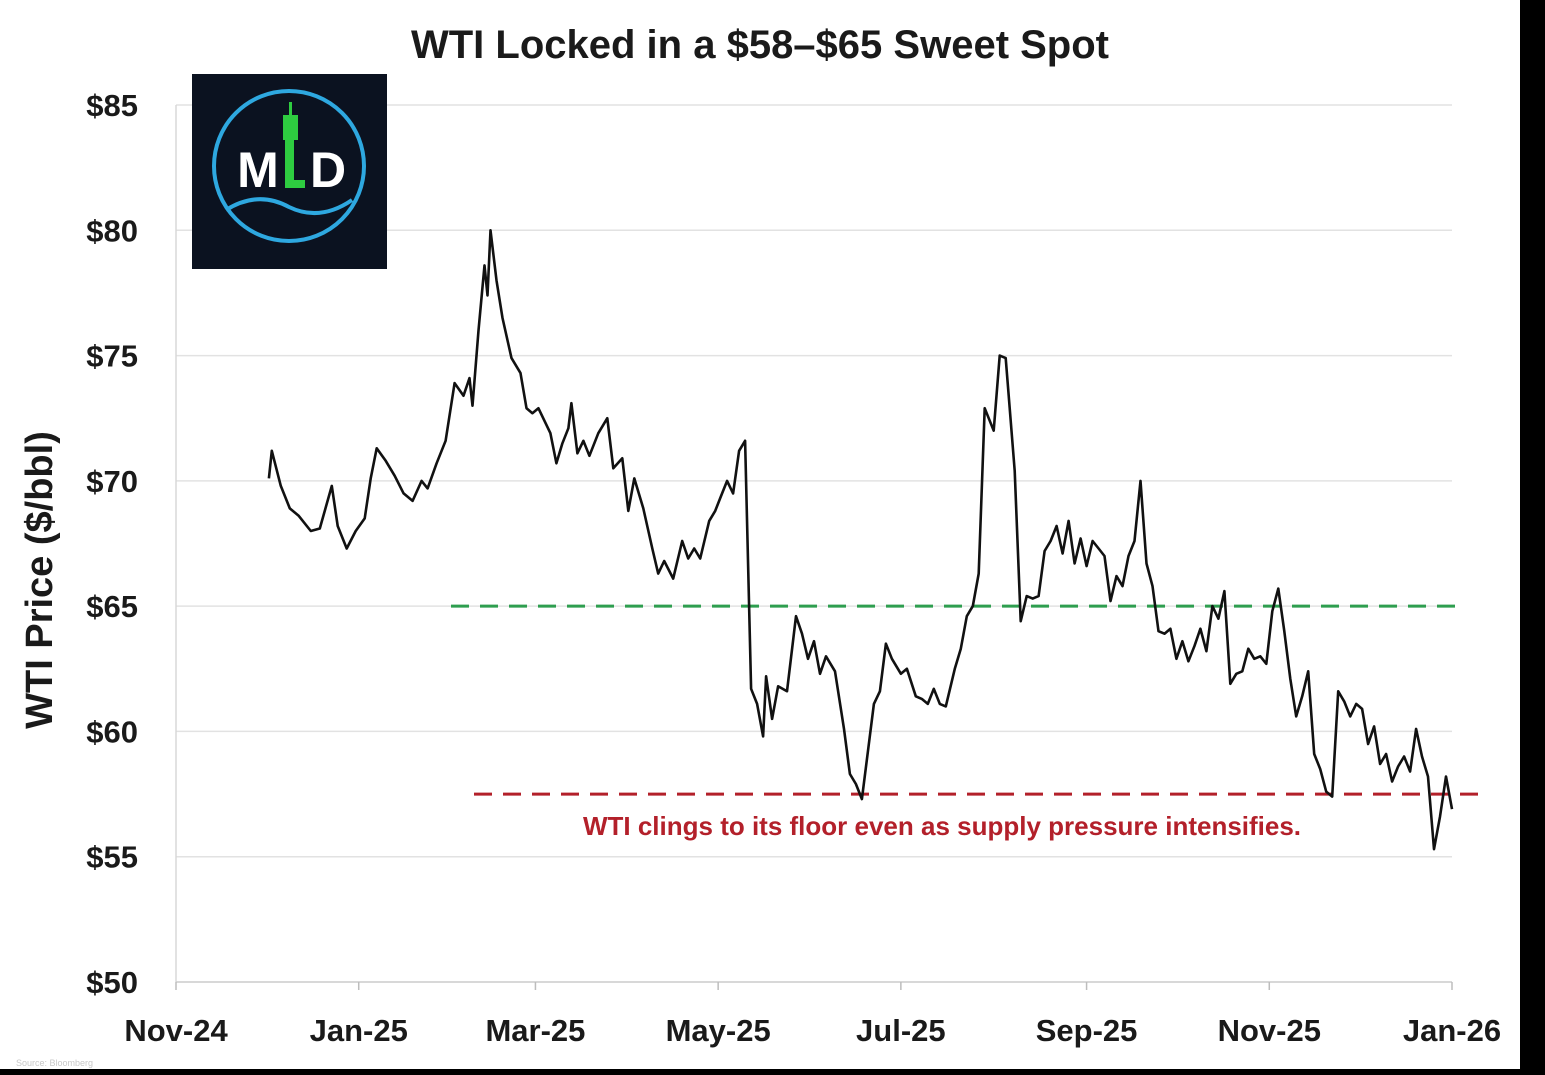  Describe the element at coordinates (112, 731) in the screenshot. I see `y-tick-label: $60` at that location.